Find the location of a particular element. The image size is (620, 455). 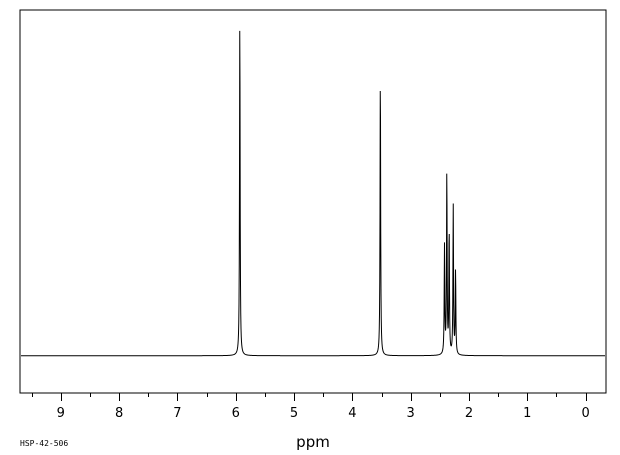

x-tick-label: 2 is located at coordinates (469, 413).